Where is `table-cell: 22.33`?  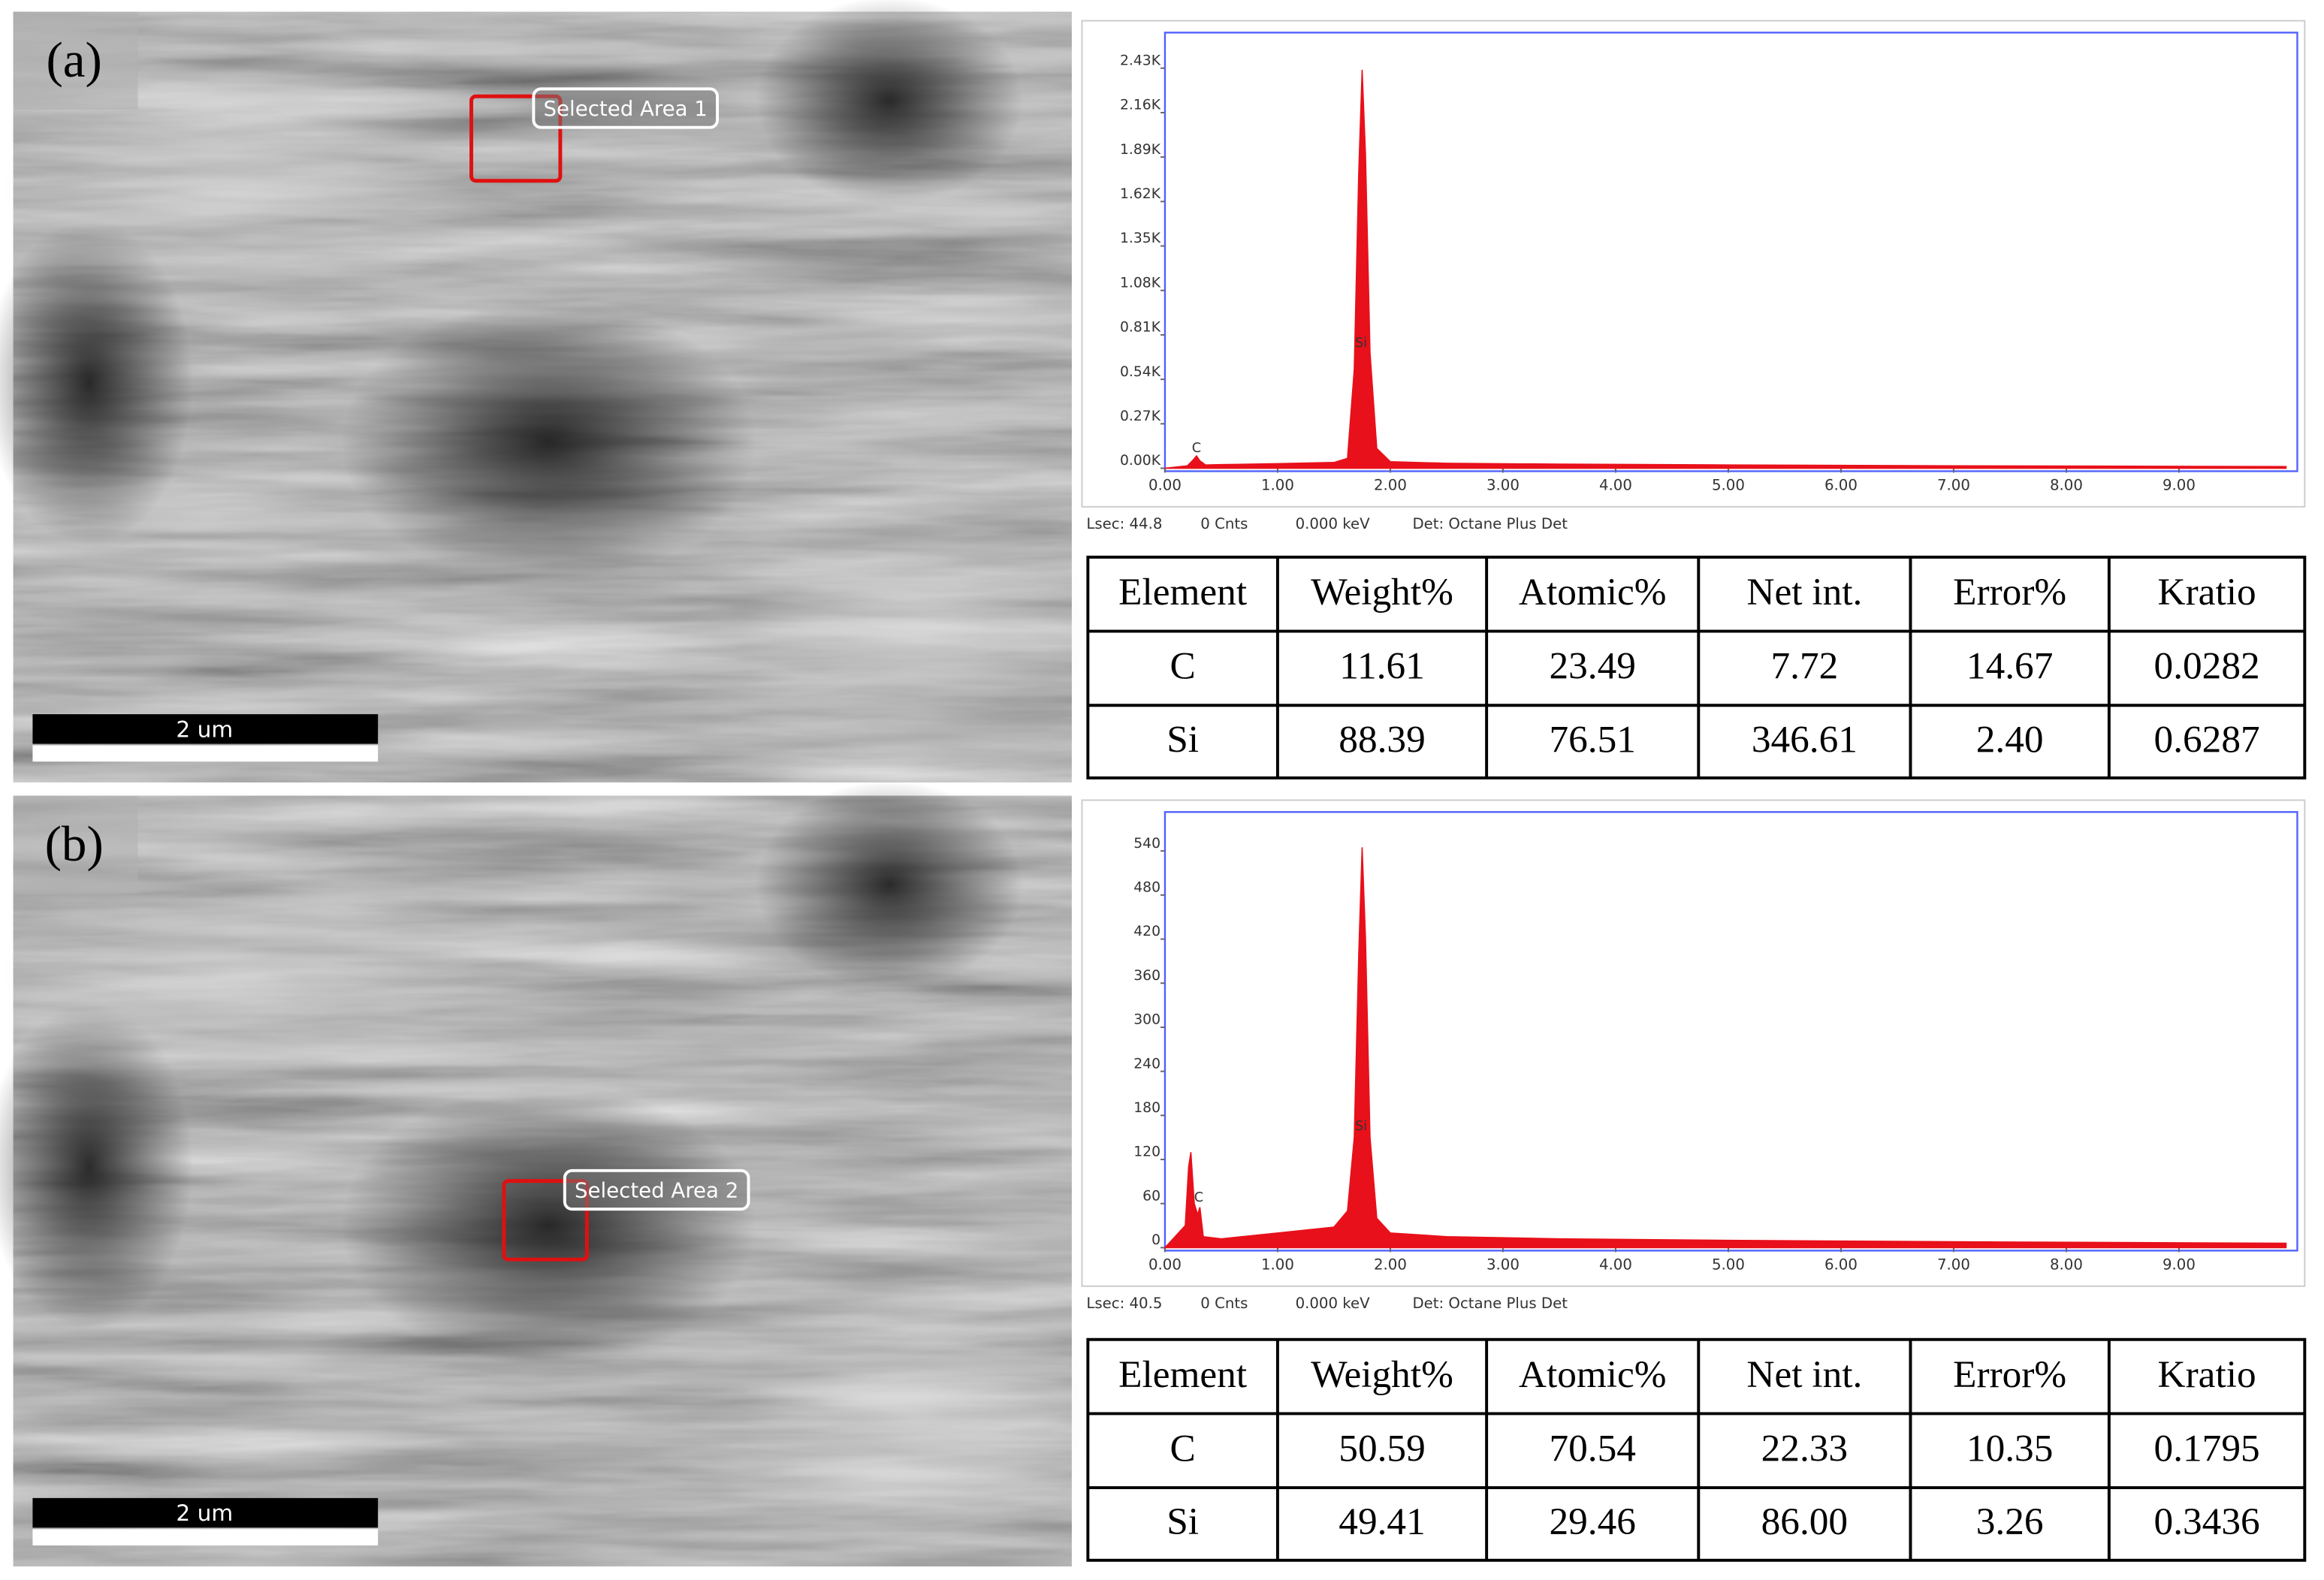
table-cell: 22.33 is located at coordinates (1804, 1448).